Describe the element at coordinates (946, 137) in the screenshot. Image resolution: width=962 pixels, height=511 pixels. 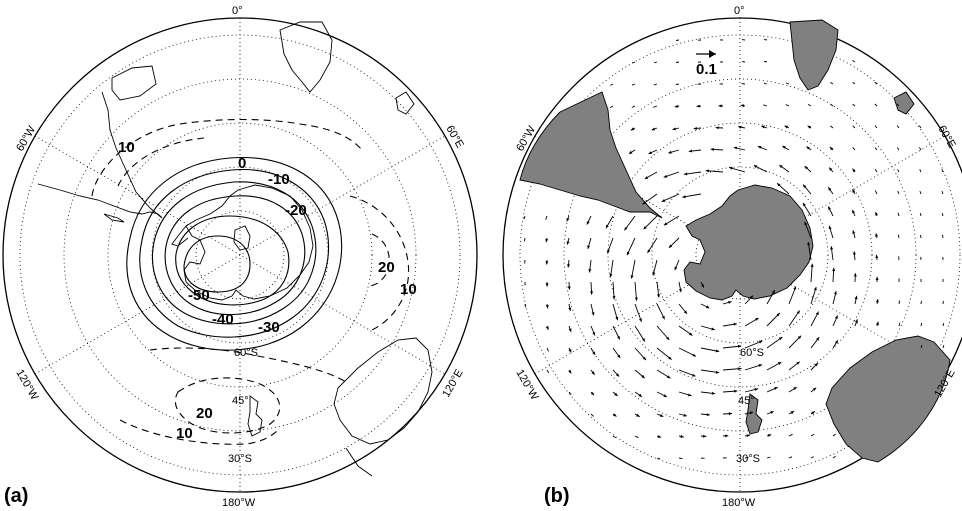
I see `longitude-label-upper-right: 60°E` at that location.